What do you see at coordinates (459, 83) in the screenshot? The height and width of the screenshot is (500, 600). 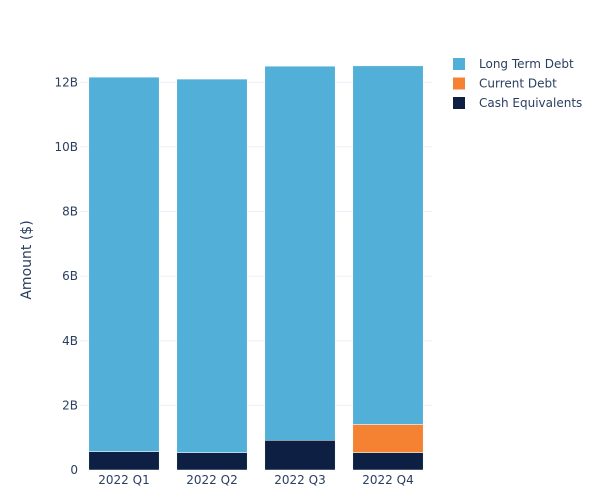 I see `legend-swatch-current-debt` at bounding box center [459, 83].